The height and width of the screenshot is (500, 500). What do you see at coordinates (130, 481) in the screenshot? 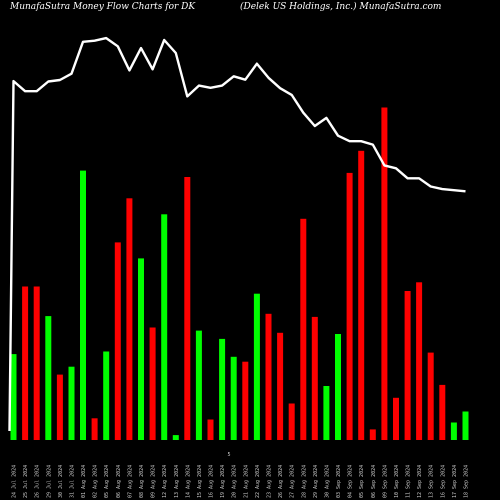
I see `x-tick-label: 07 Aug 2024` at bounding box center [130, 481].